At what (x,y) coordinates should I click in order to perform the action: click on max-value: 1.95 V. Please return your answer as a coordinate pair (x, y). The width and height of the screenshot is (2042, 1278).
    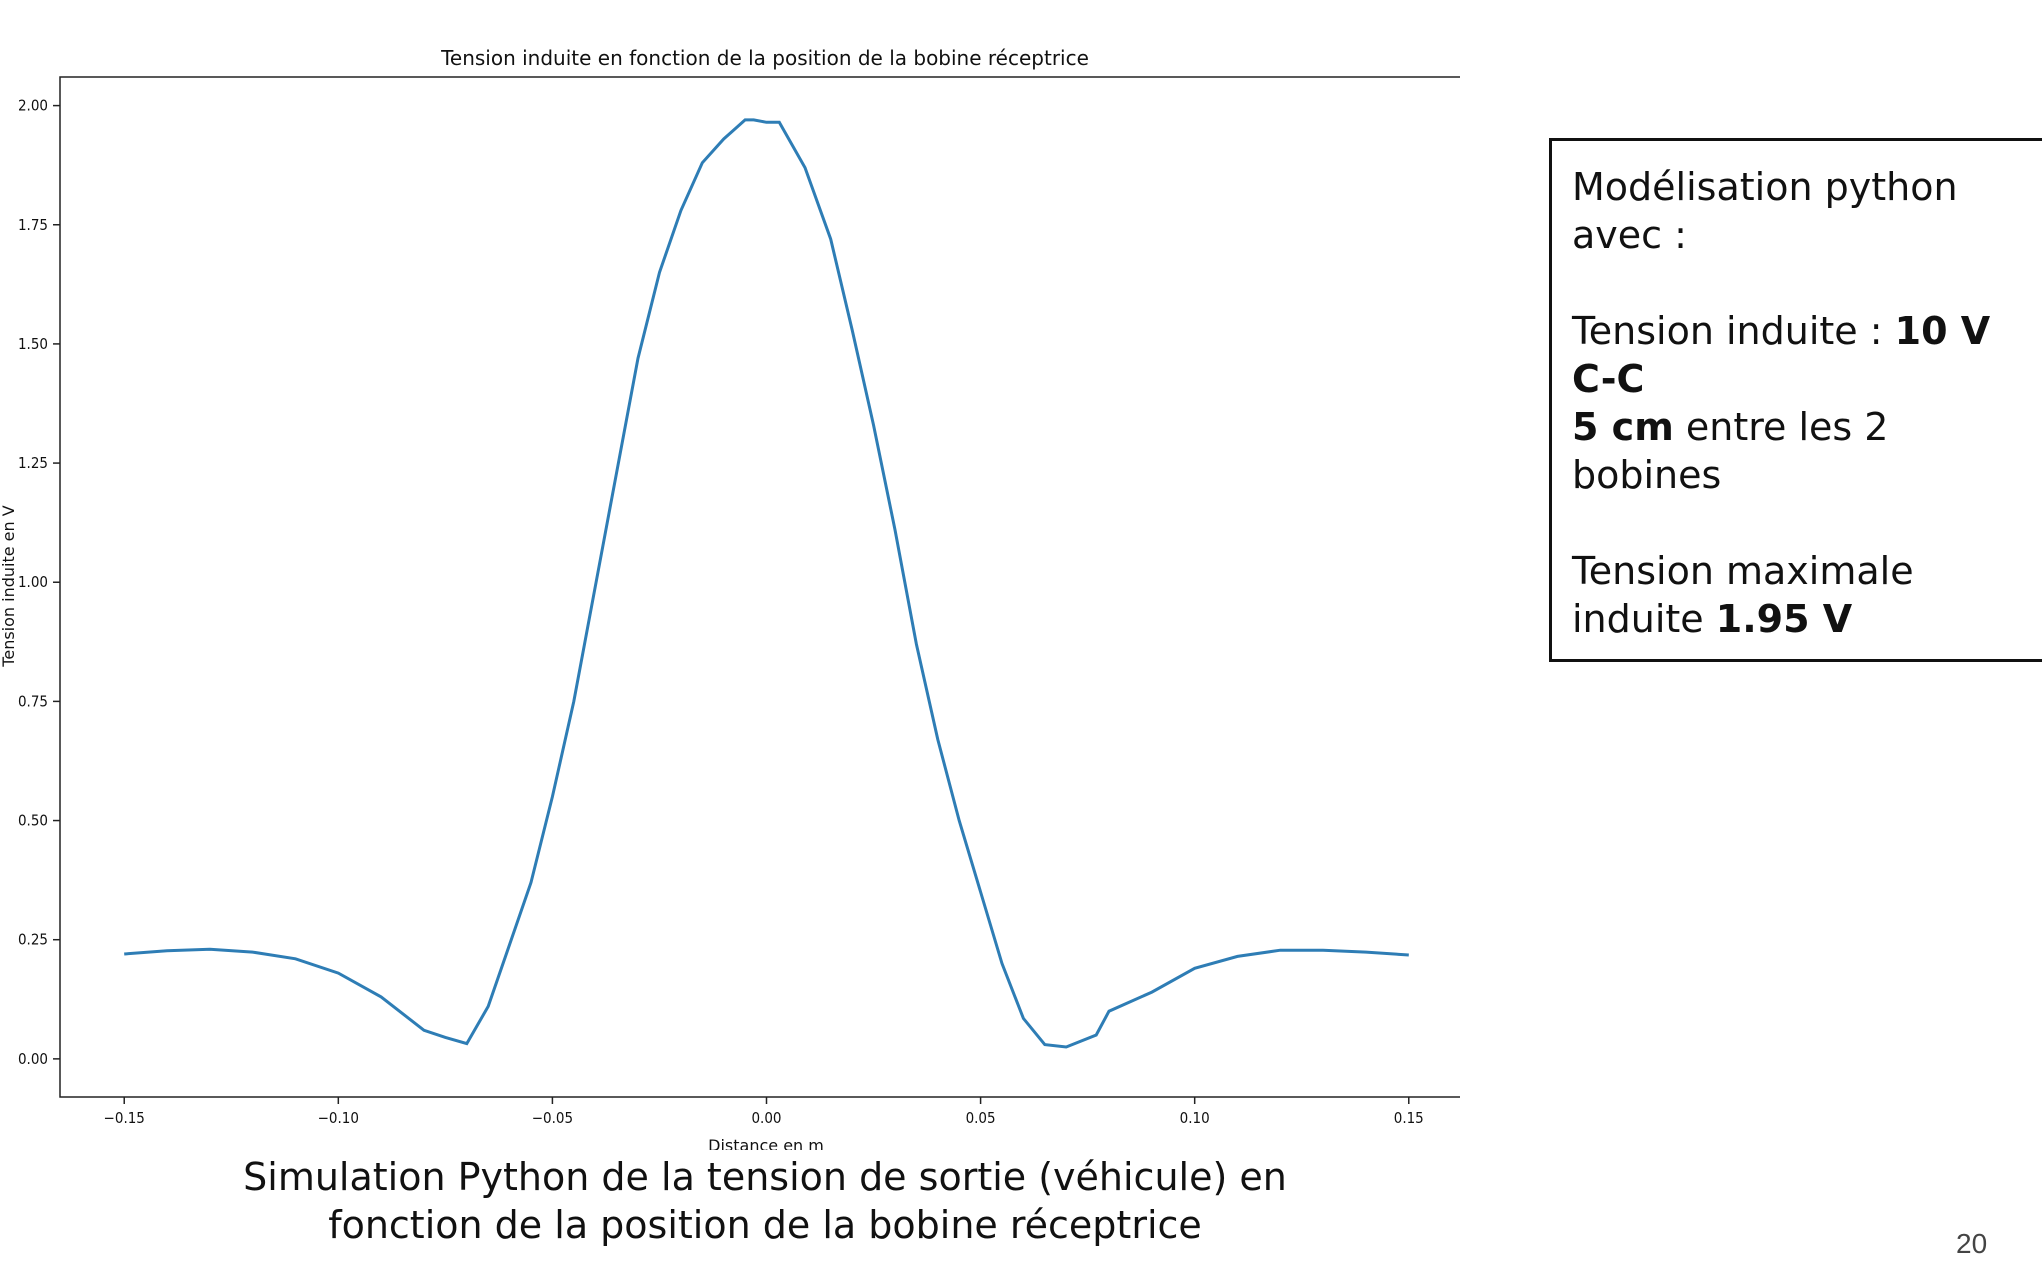
    Looking at the image, I should click on (1784, 619).